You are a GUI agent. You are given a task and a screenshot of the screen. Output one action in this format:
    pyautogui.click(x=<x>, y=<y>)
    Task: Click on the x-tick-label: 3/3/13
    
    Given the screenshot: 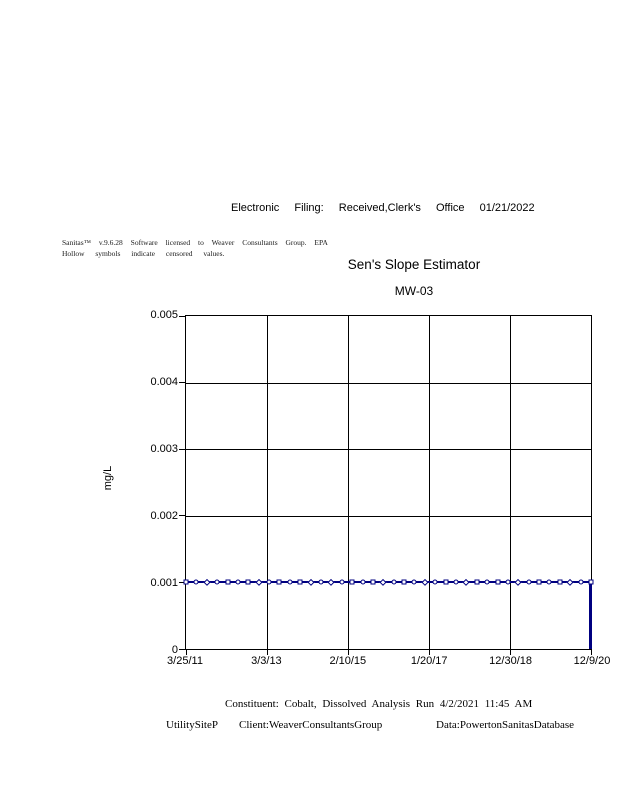 What is the action you would take?
    pyautogui.click(x=266, y=661)
    